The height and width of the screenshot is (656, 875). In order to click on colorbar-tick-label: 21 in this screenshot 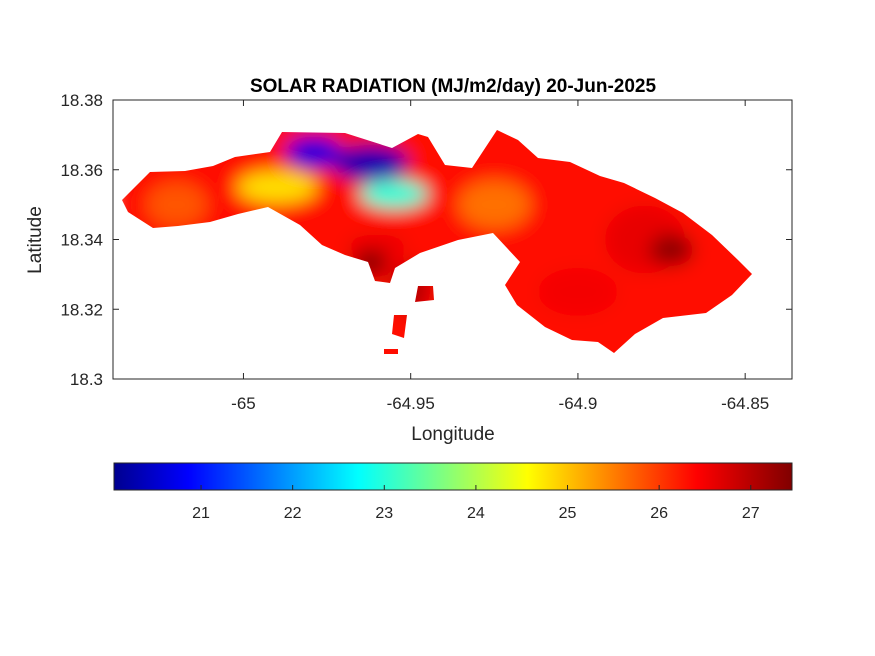, I will do `click(201, 513)`.